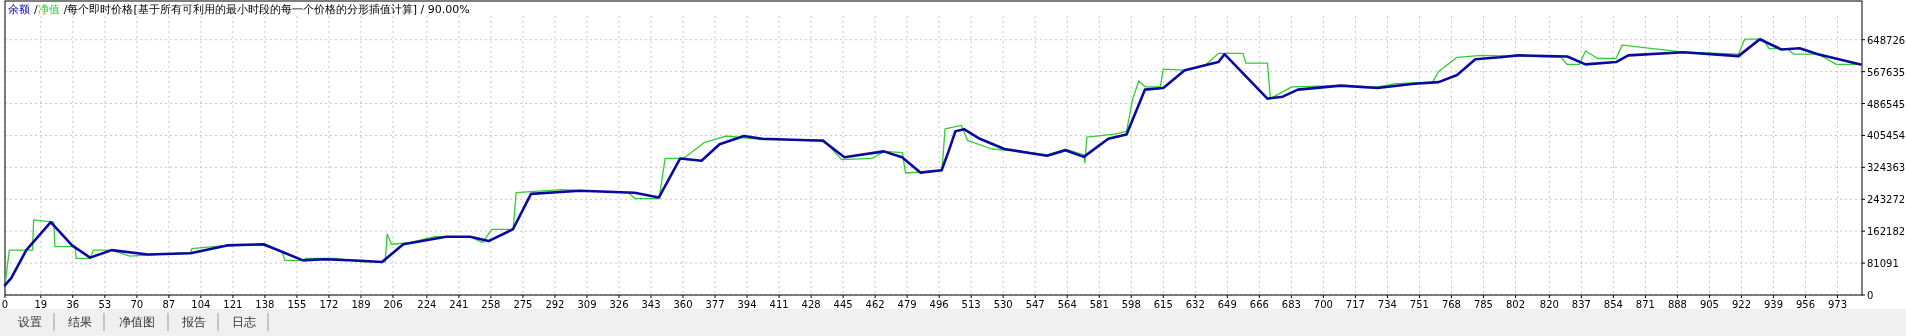  What do you see at coordinates (1645, 304) in the screenshot?
I see `x-tick-label: 871` at bounding box center [1645, 304].